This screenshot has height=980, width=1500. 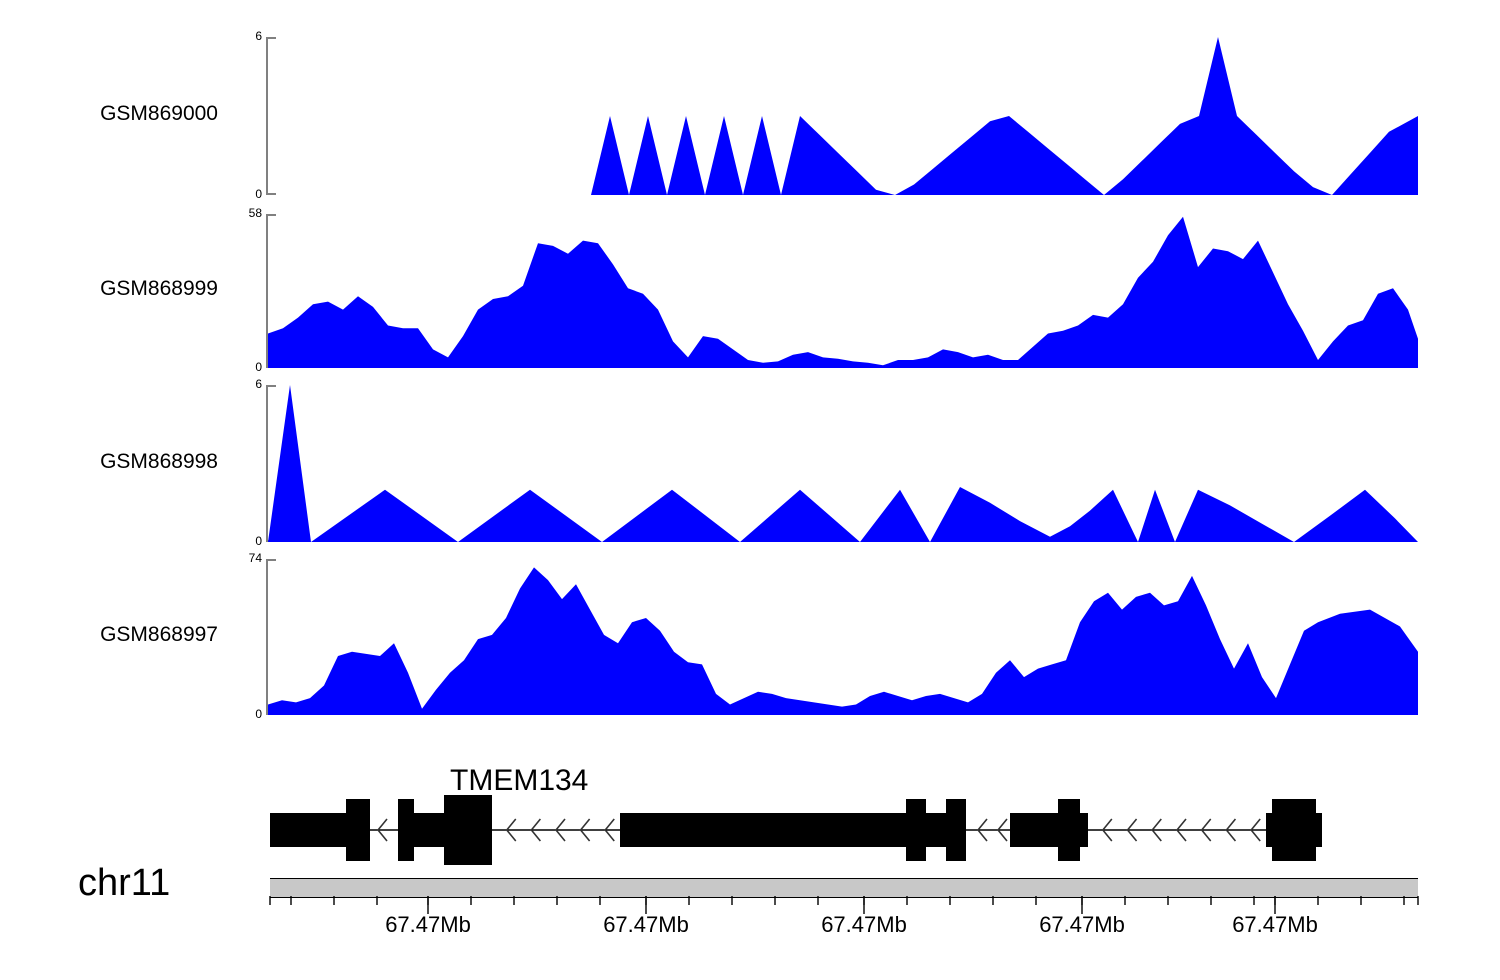 What do you see at coordinates (159, 288) in the screenshot?
I see `track-sample-label: GSM868999` at bounding box center [159, 288].